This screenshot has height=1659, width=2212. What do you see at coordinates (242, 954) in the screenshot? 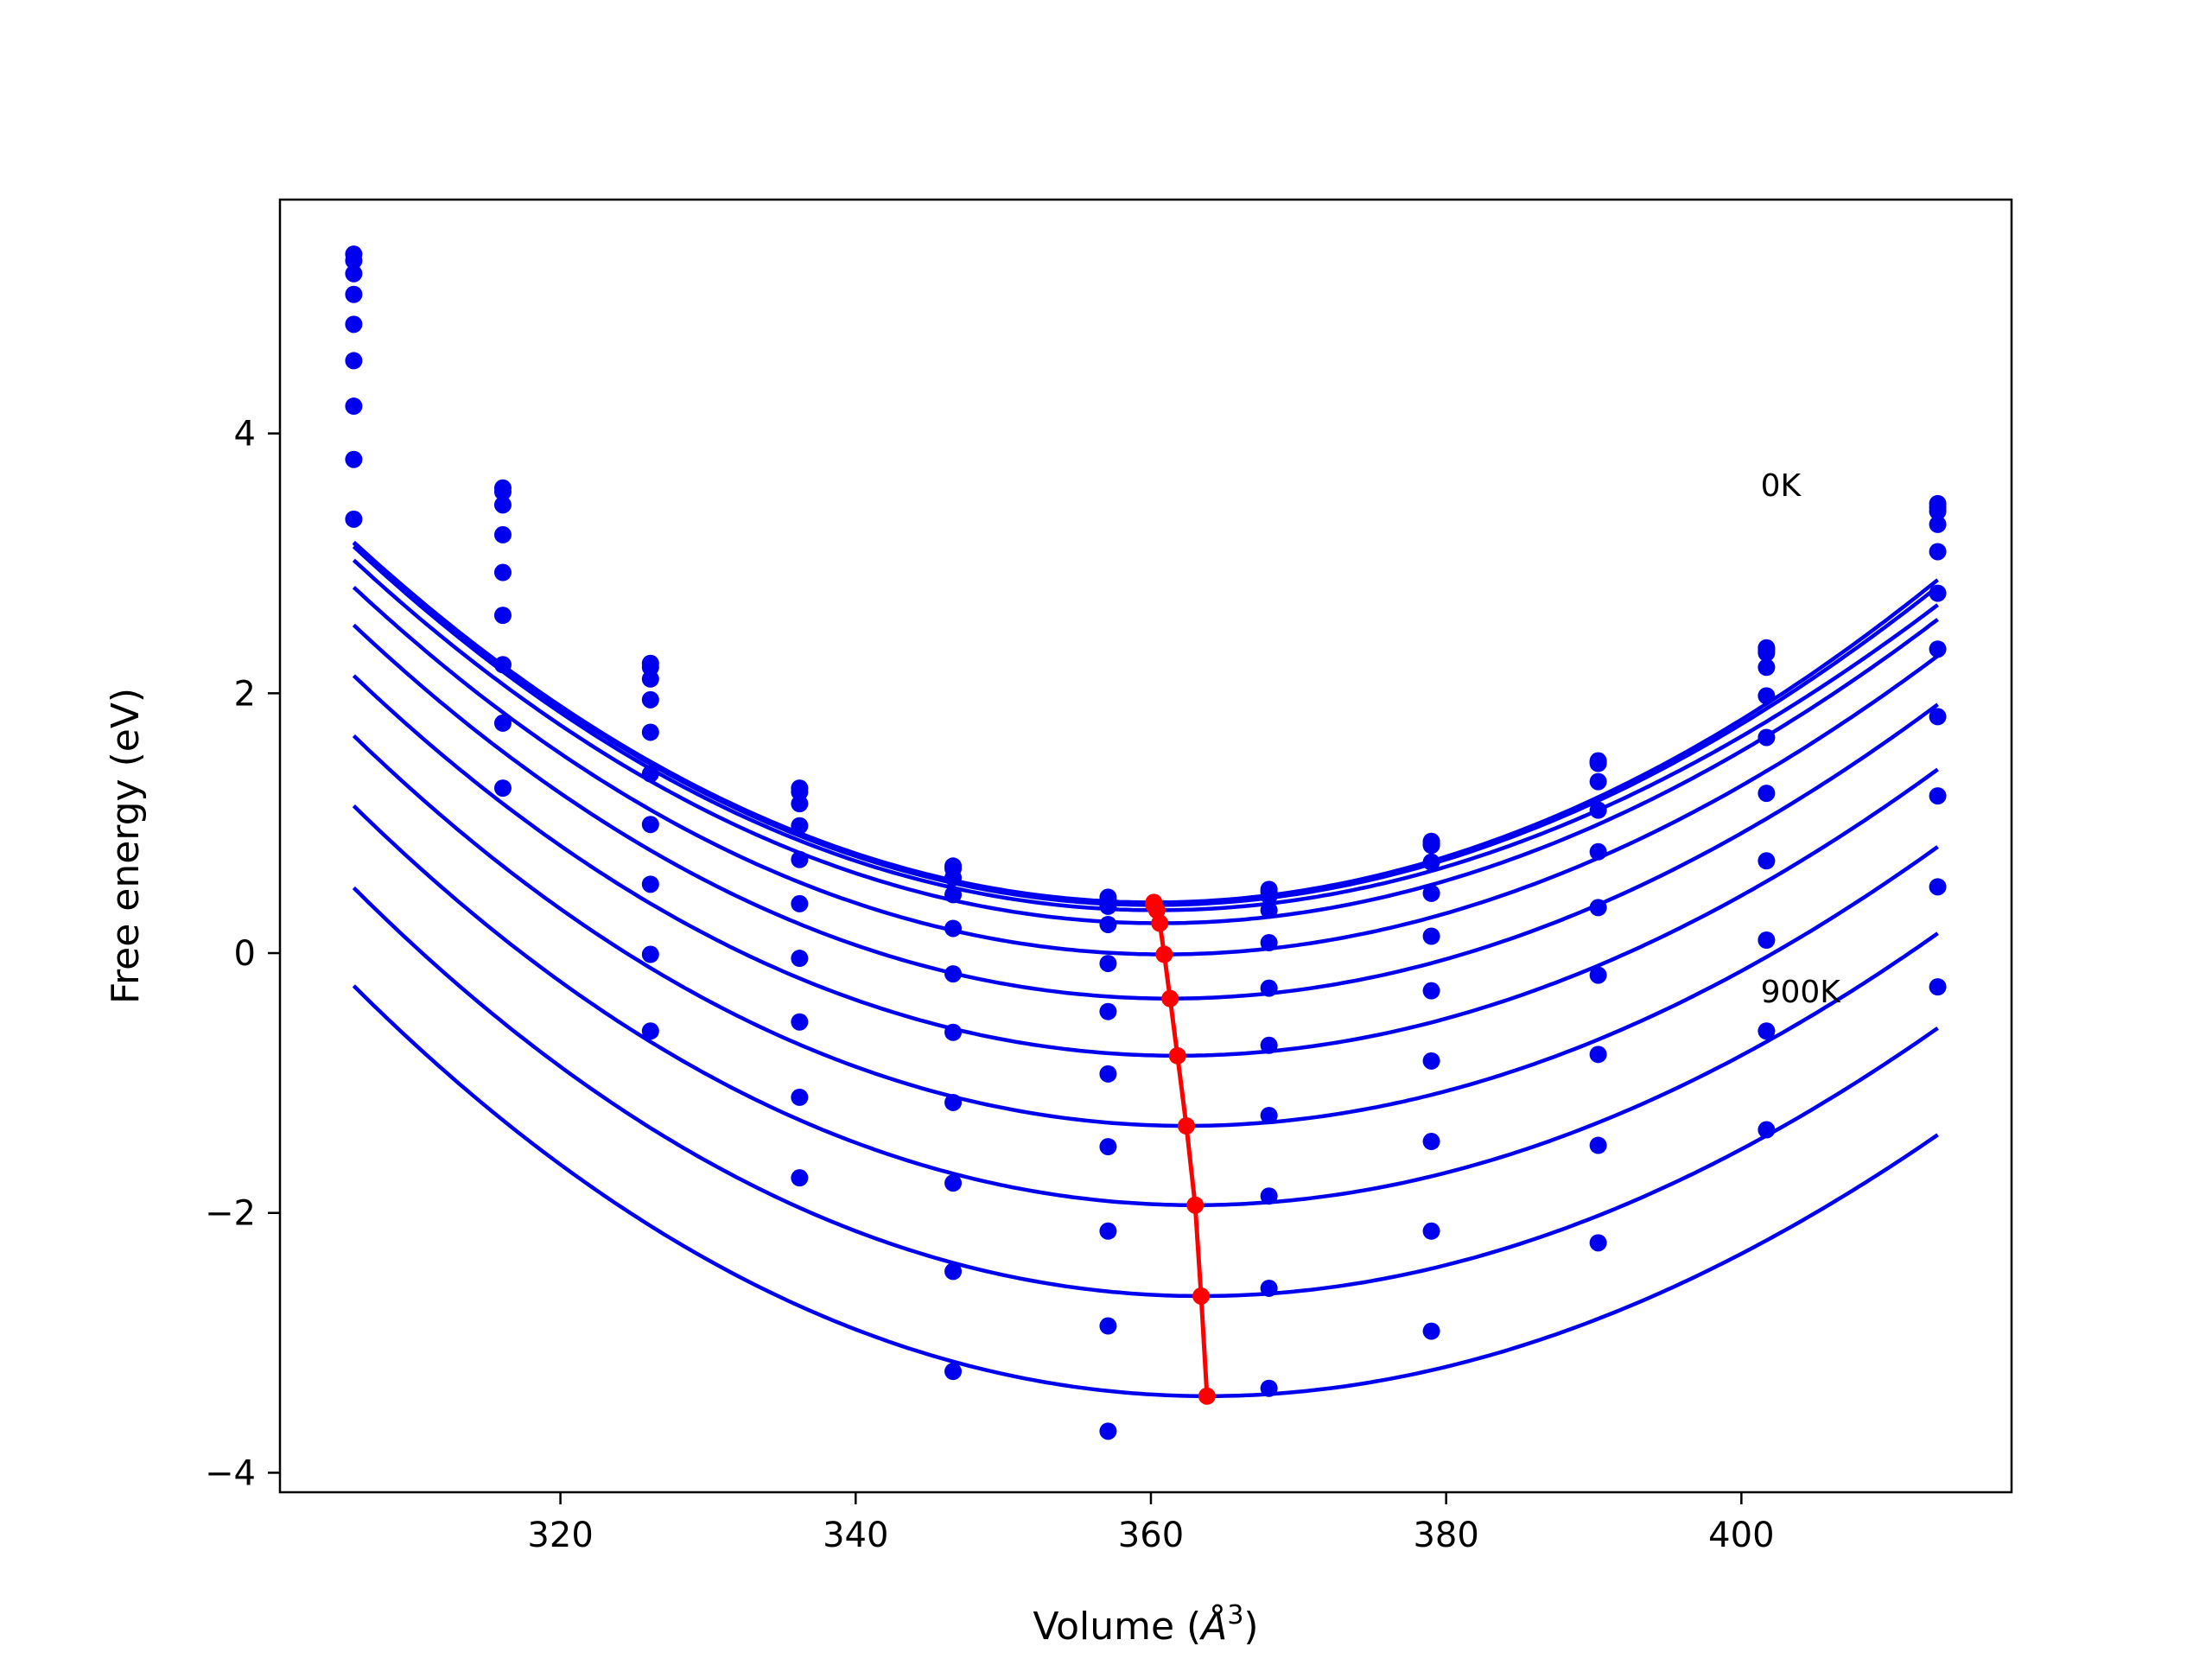
I see `y-axis-ticks: −4 −2 0 2 4` at bounding box center [242, 954].